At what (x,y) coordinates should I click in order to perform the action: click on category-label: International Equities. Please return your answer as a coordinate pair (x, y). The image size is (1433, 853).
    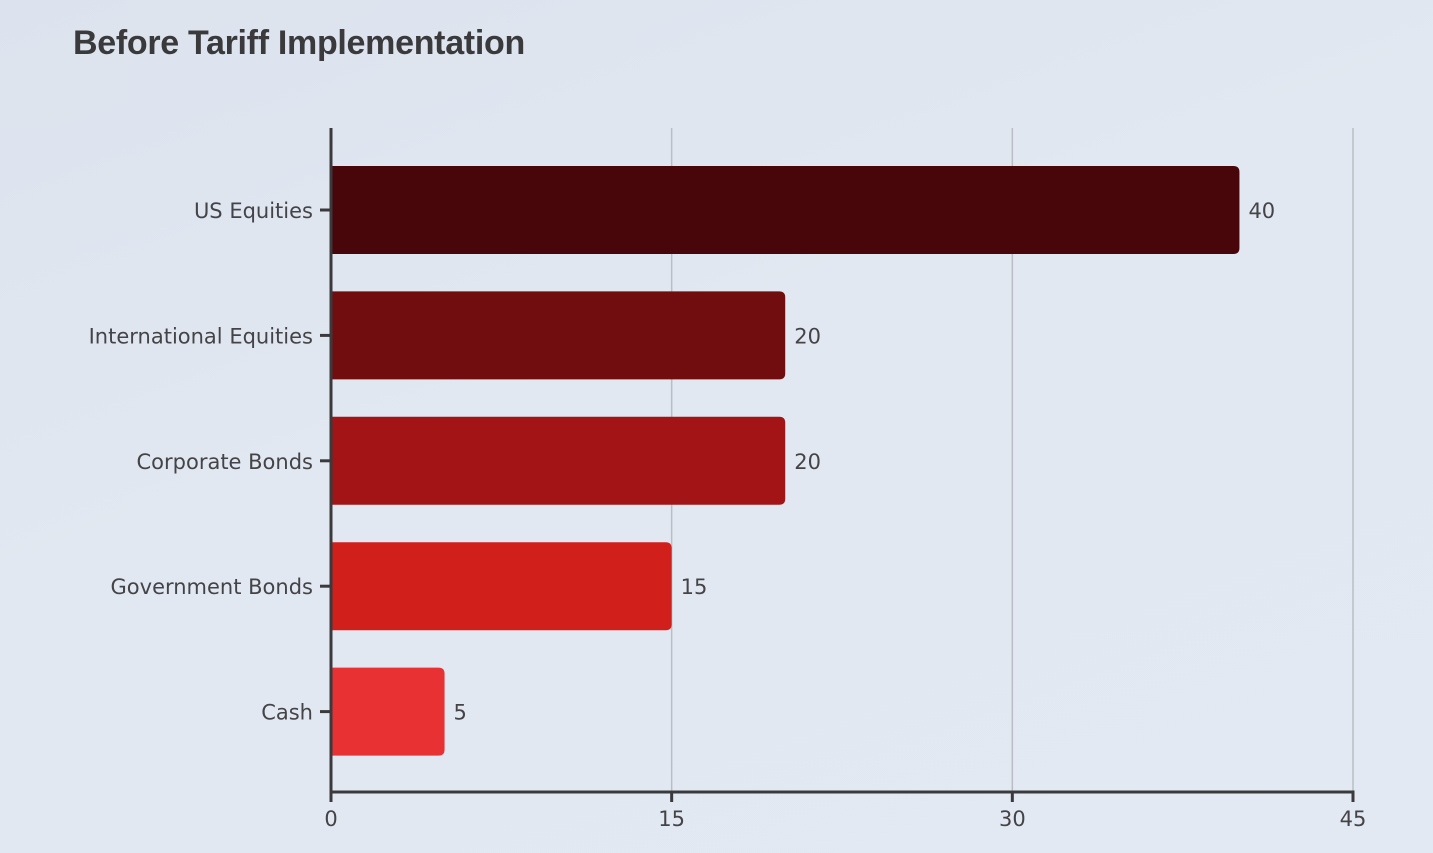
    Looking at the image, I should click on (201, 336).